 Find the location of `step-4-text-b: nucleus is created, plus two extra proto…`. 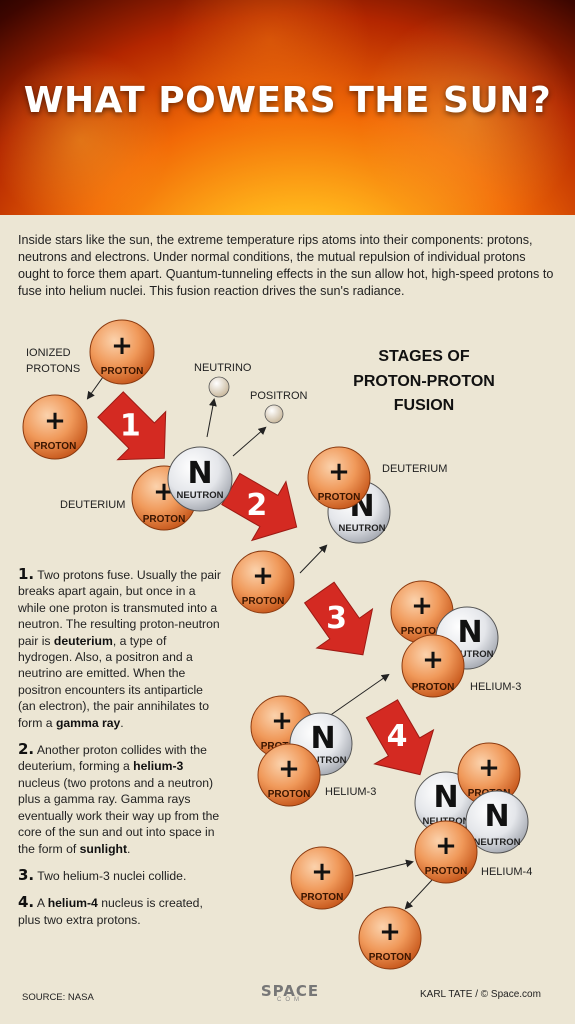

step-4-text-b: nucleus is created, plus two extra proto… is located at coordinates (110, 911).